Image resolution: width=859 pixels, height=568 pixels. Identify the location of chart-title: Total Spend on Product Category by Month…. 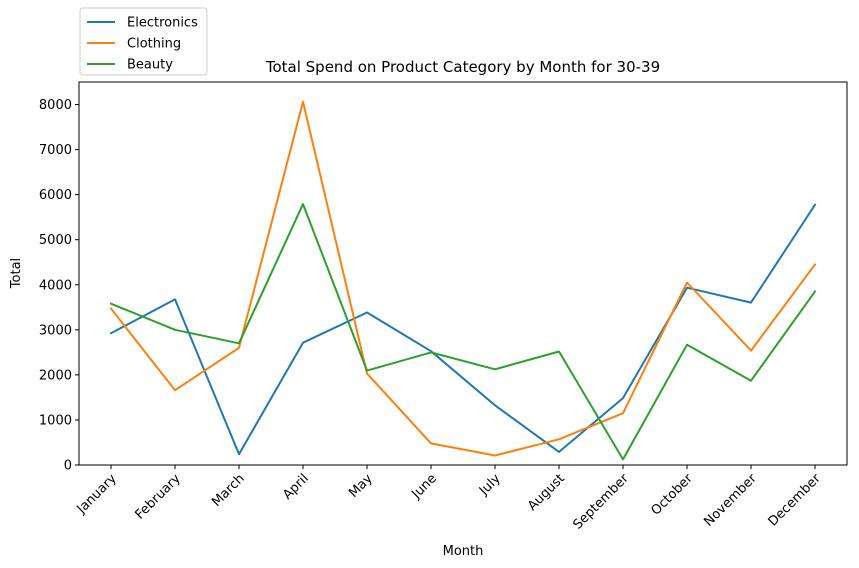
(462, 67).